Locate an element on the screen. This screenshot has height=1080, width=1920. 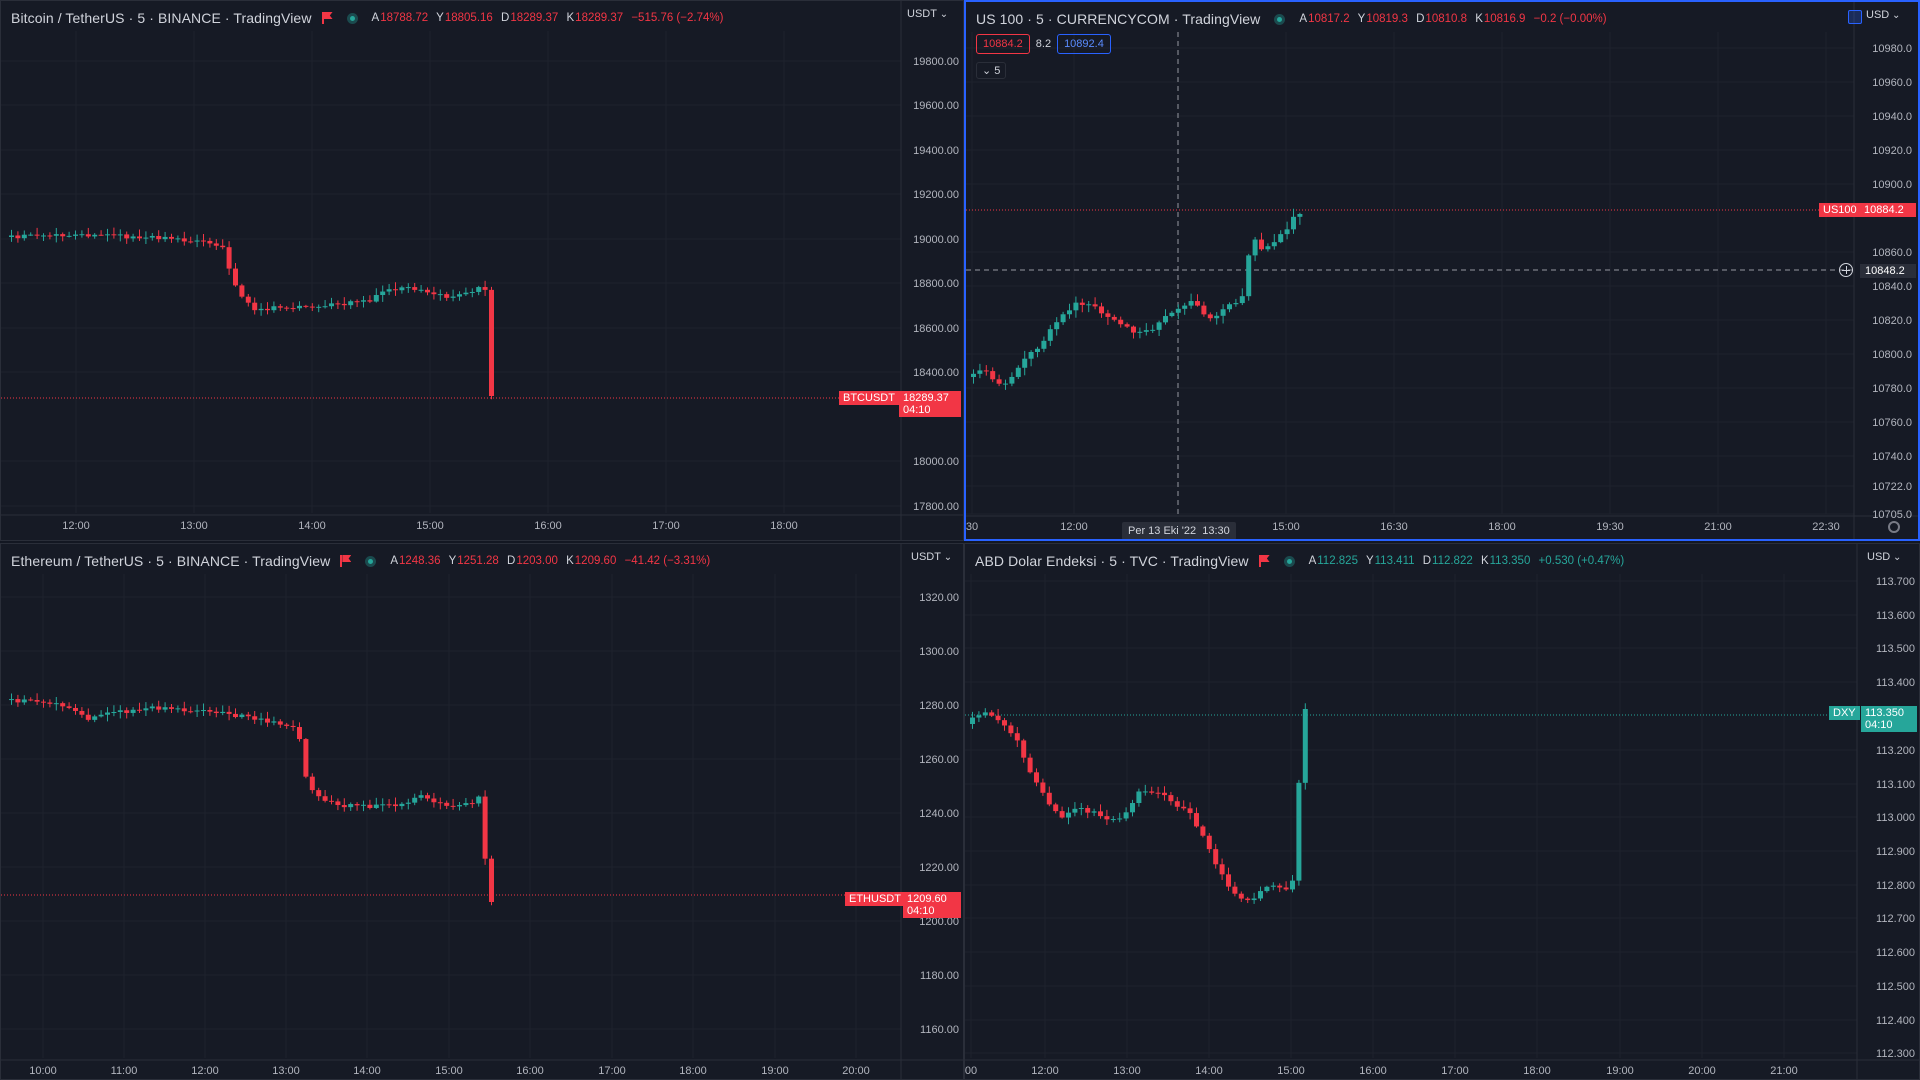
price-axis-tick-label: 113.500 is located at coordinates (1895, 649).